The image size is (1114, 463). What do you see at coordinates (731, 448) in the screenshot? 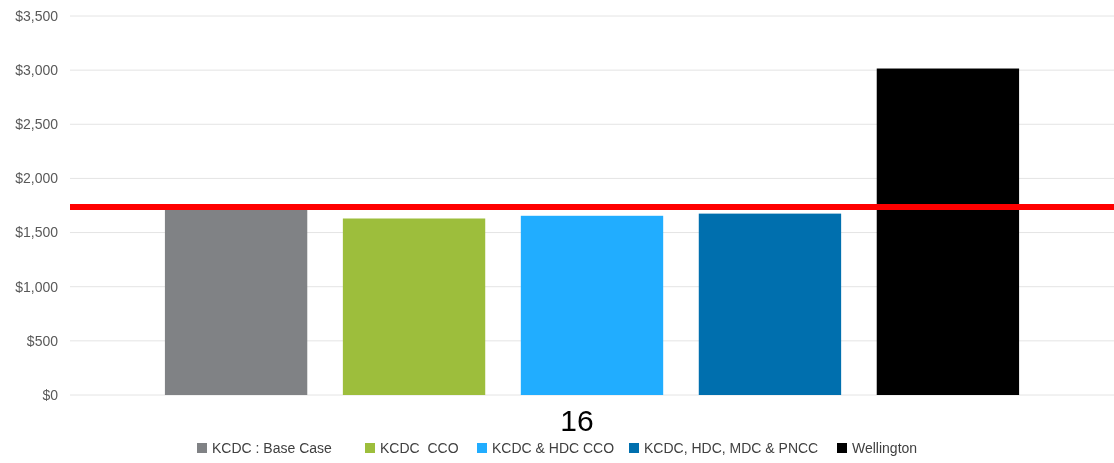
I see `legend-label: KCDC, HDC, MDC & PNCC` at bounding box center [731, 448].